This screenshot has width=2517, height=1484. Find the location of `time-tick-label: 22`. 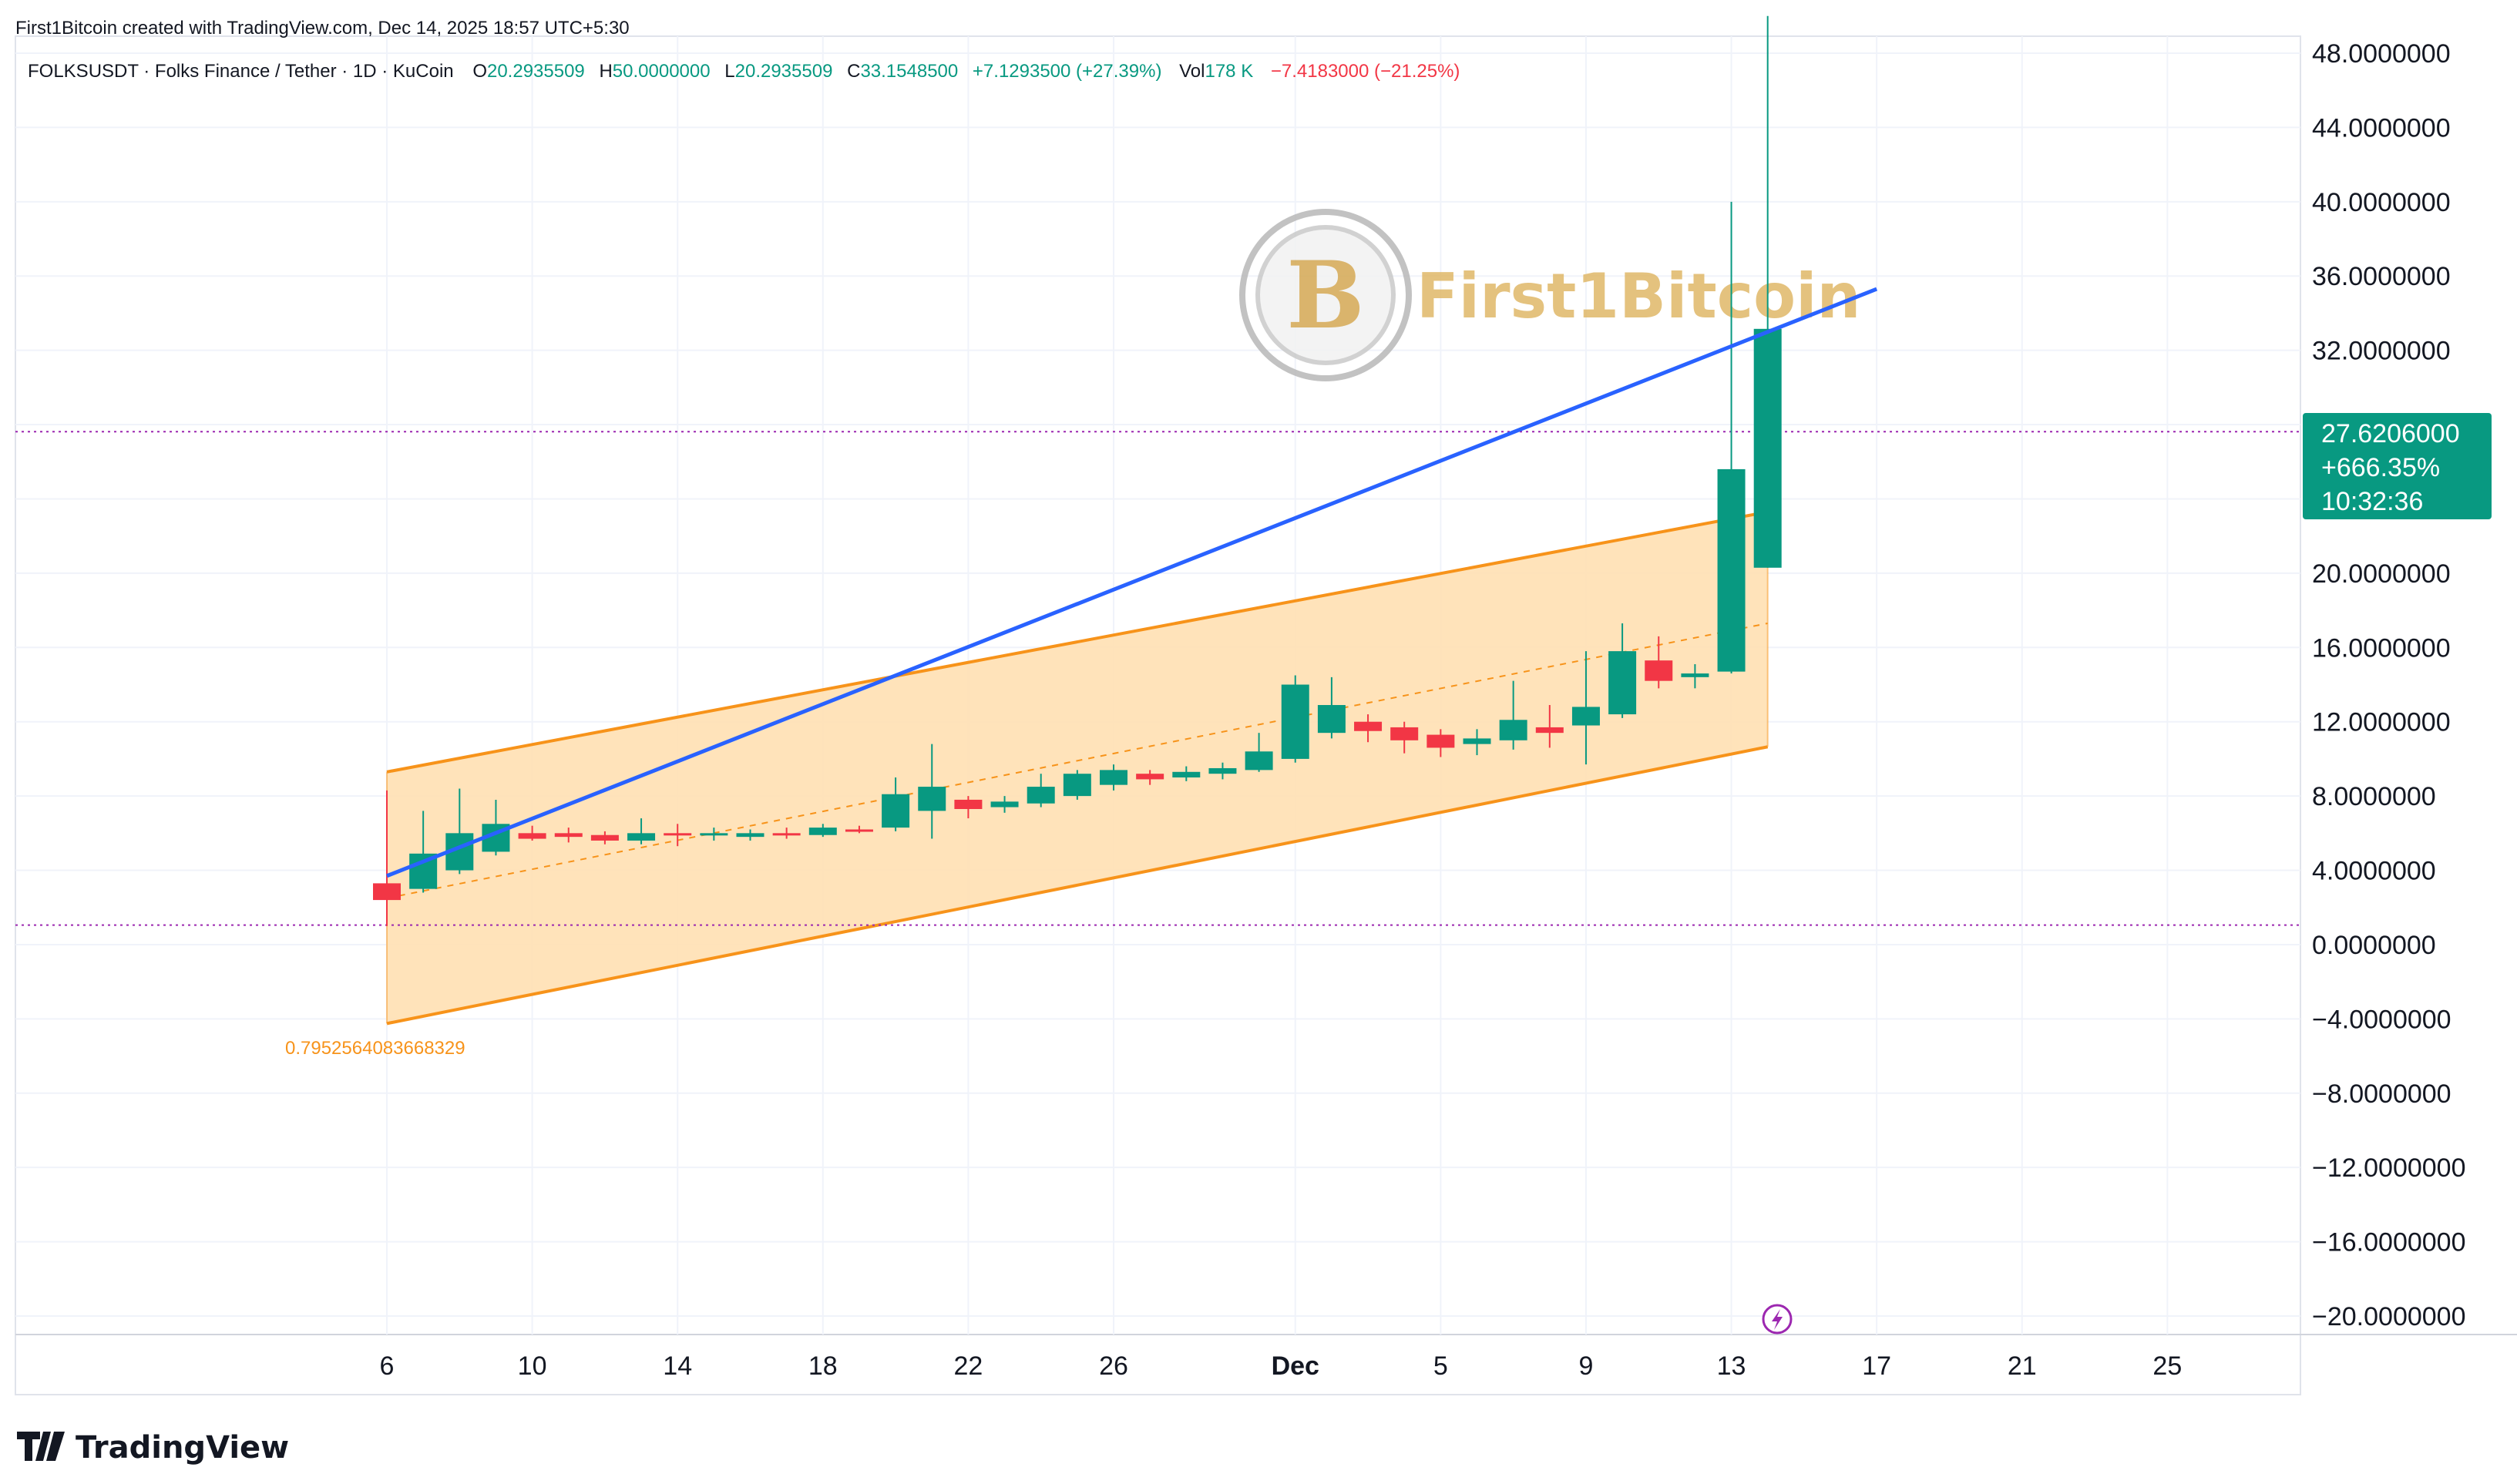

time-tick-label: 22 is located at coordinates (968, 1366).